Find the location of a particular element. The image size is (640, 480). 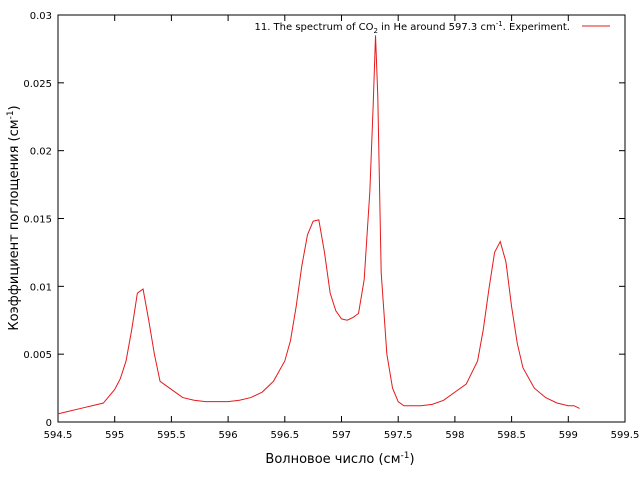

y-tick-label: 0.025 is located at coordinates (37, 84).